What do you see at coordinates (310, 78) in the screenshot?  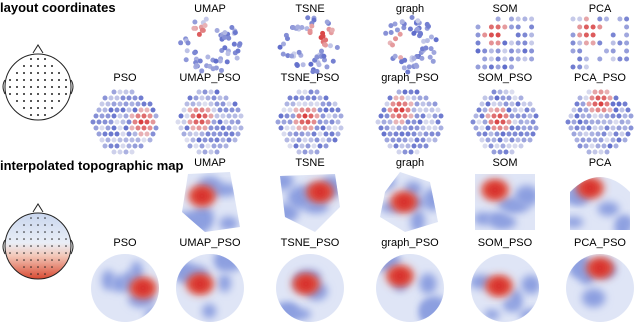 I see `panel-label: TSNE_PSO` at bounding box center [310, 78].